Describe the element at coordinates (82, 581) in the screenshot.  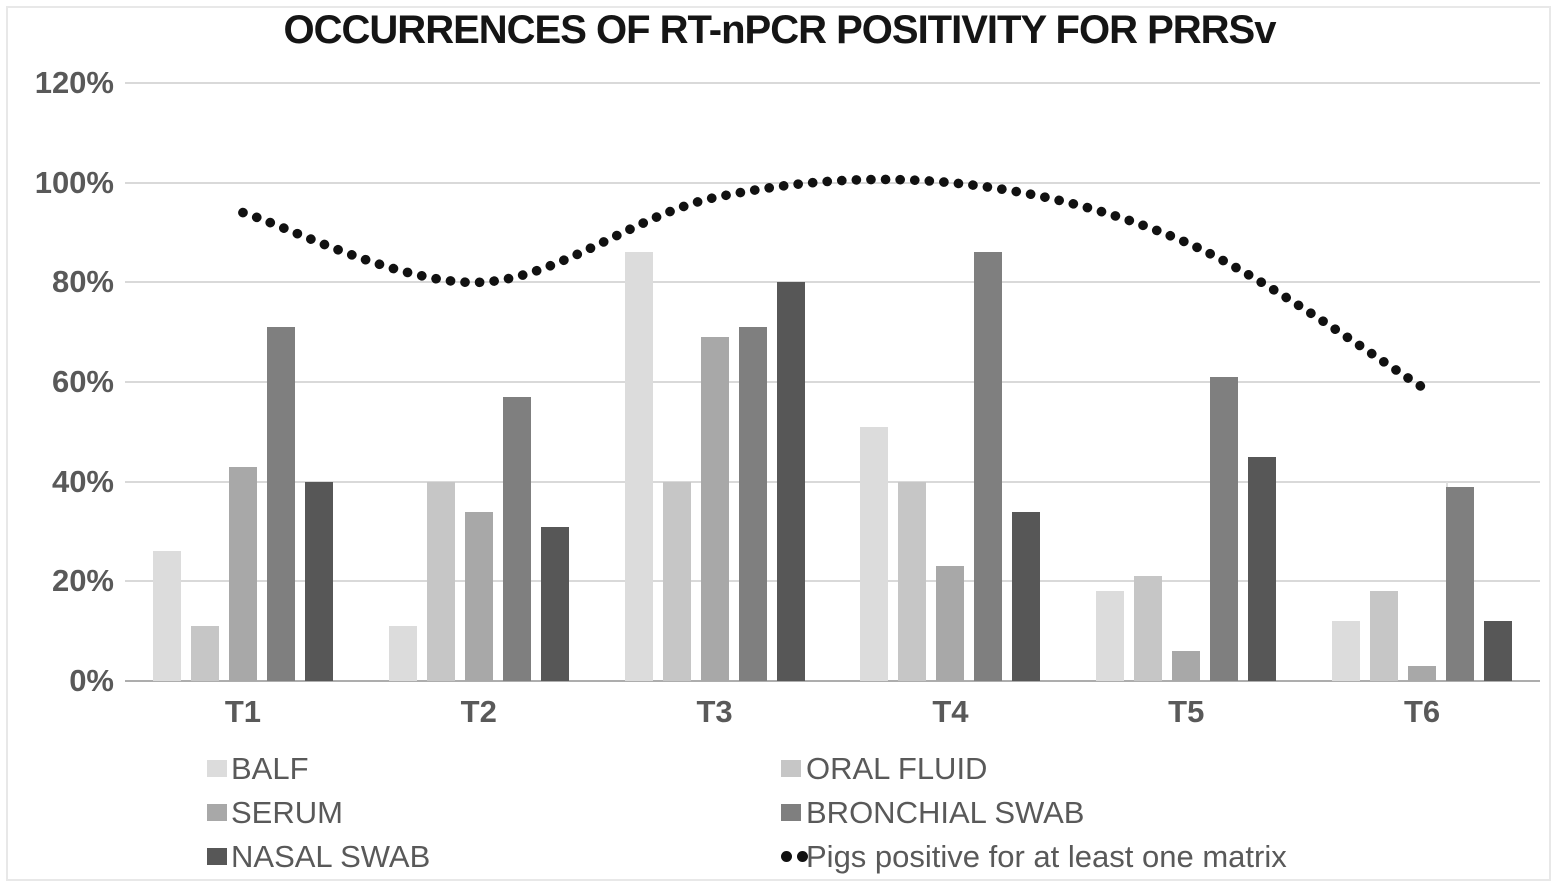
I see `y-axis-label-20: 20%` at that location.